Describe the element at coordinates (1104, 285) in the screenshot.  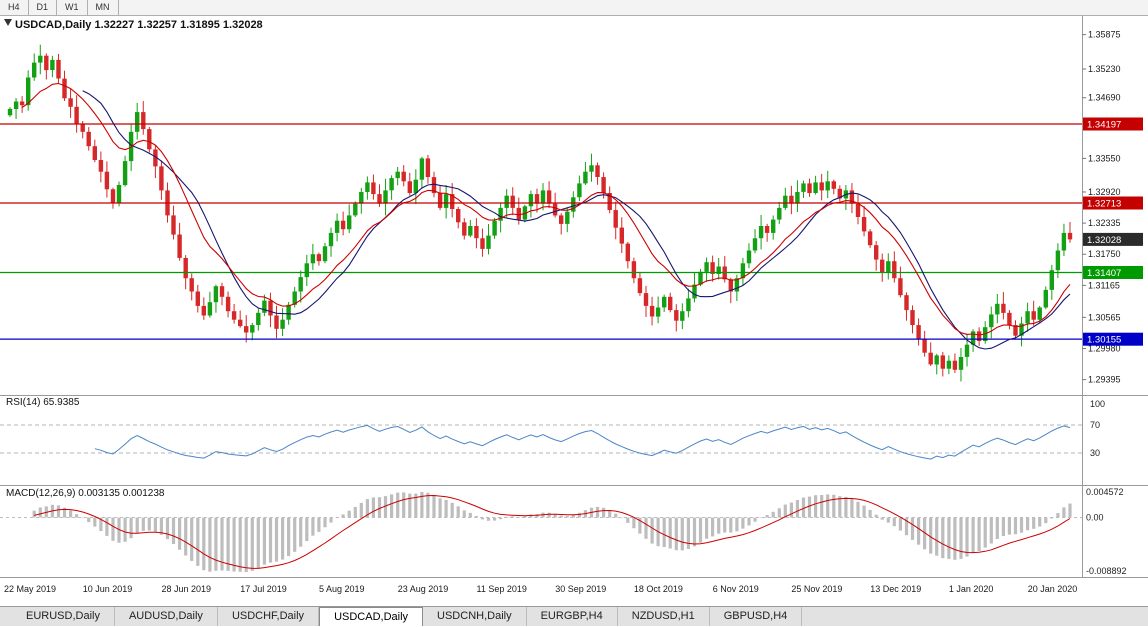
I see `price-tick-label: 1.31165` at that location.